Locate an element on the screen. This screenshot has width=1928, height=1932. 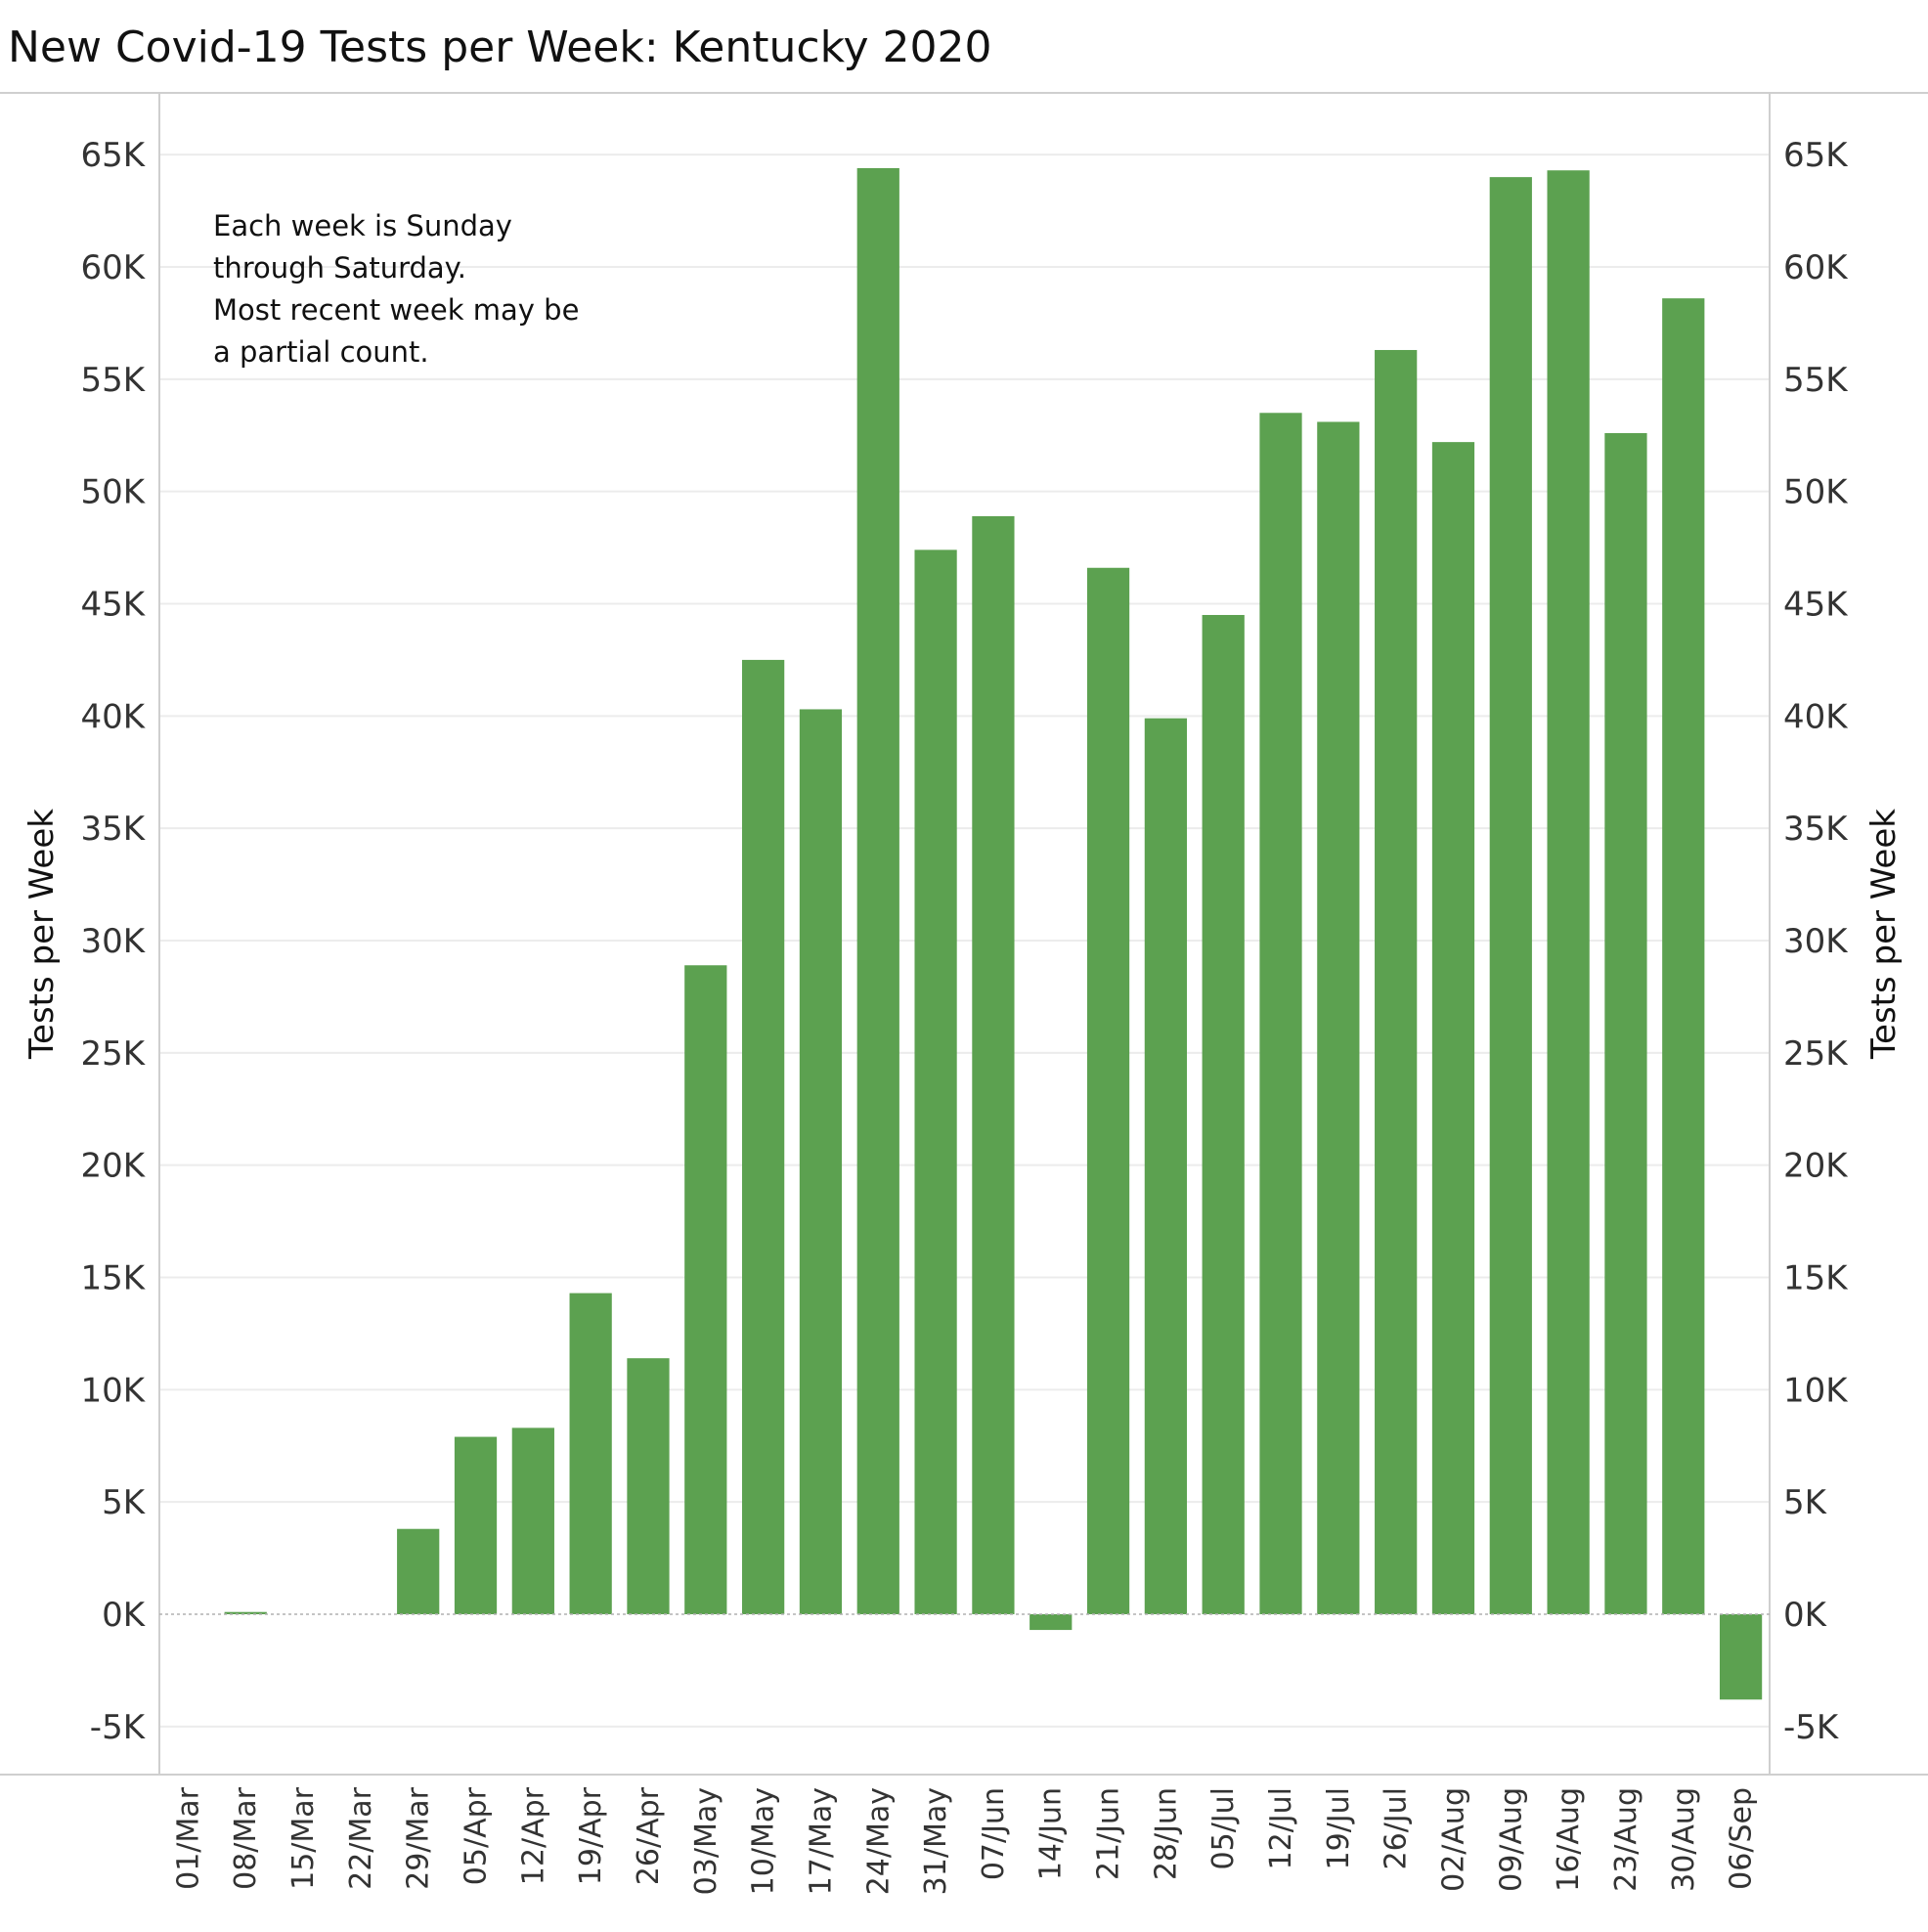
y-tick-label-left: 15K is located at coordinates (113, 1278).